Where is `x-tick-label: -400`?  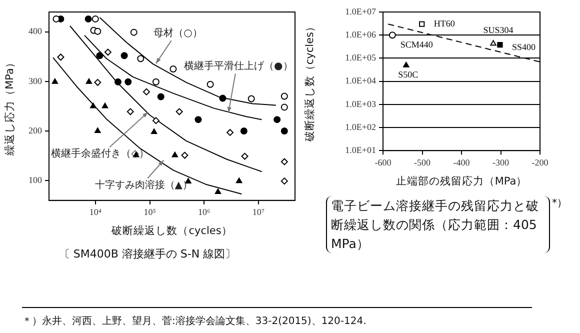
x-tick-label: -400 is located at coordinates (461, 162).